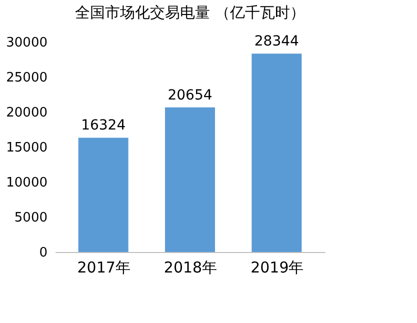  I want to click on data-label: 20654, so click(190, 95).